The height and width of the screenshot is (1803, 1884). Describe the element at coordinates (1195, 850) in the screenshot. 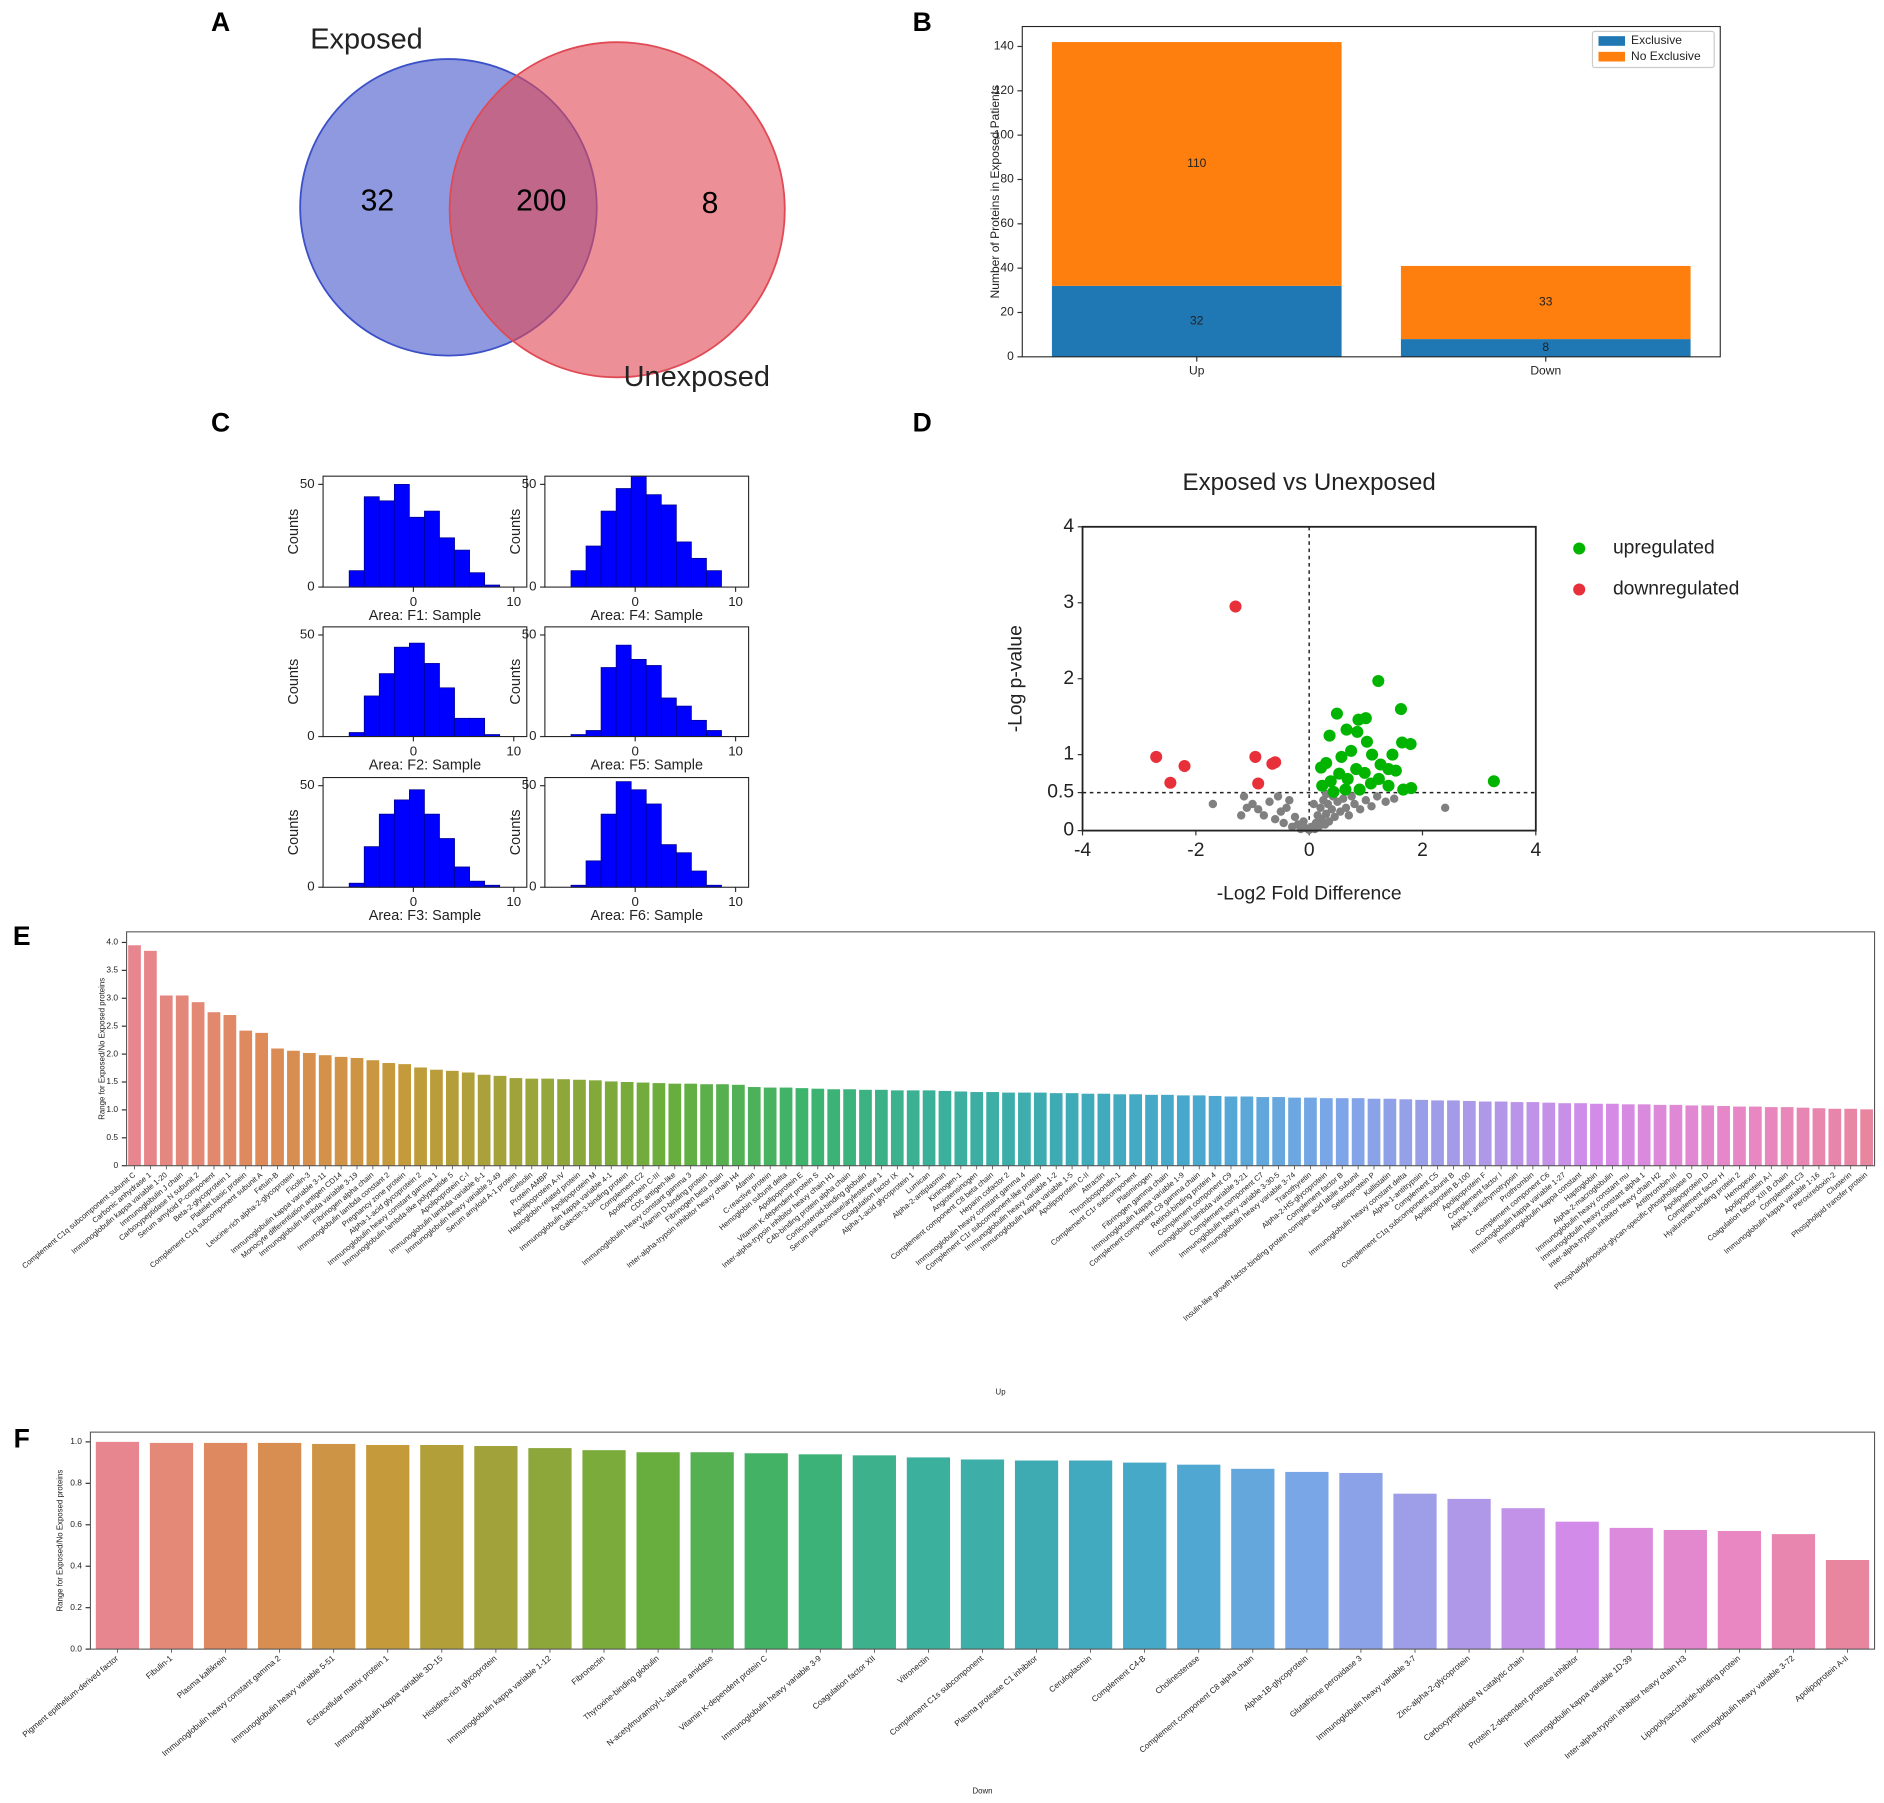

I see `x-tick-label: -2` at that location.